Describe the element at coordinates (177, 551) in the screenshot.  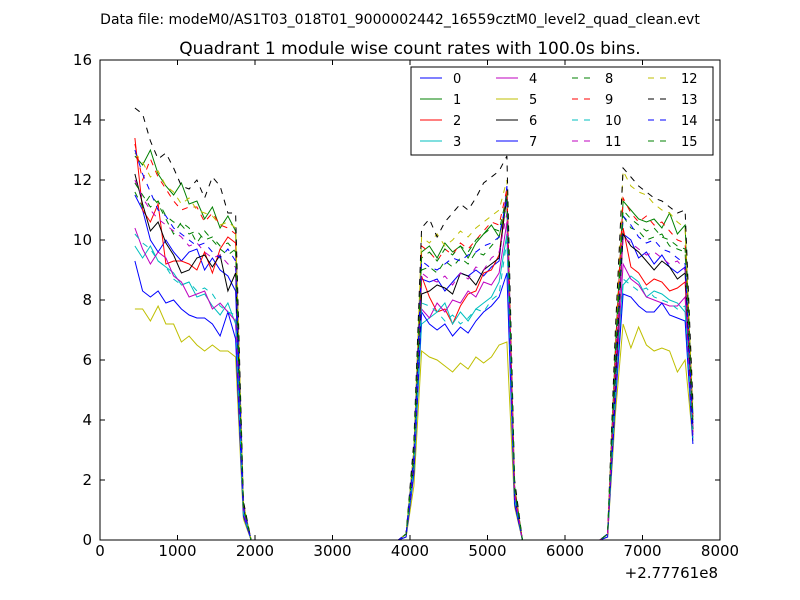
I see `x-tick-label: 1000` at that location.